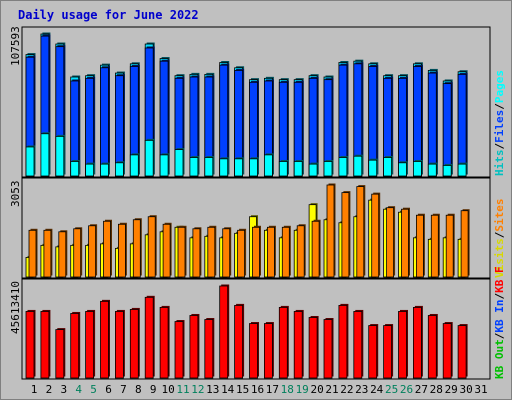 The image size is (512, 400). What do you see at coordinates (499, 316) in the screenshot?
I see `legend-part-2: KB In` at bounding box center [499, 316].